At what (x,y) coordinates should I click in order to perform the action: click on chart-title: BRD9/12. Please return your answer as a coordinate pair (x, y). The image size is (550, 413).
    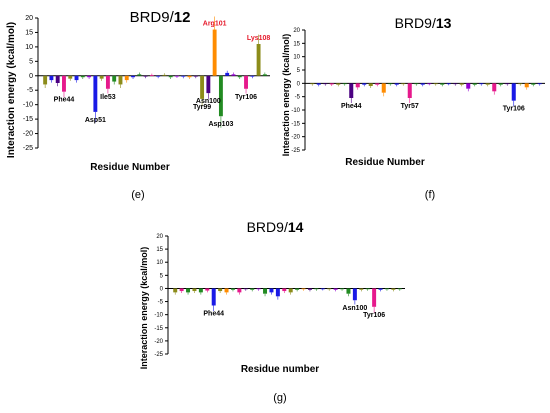
    Looking at the image, I should click on (160, 17).